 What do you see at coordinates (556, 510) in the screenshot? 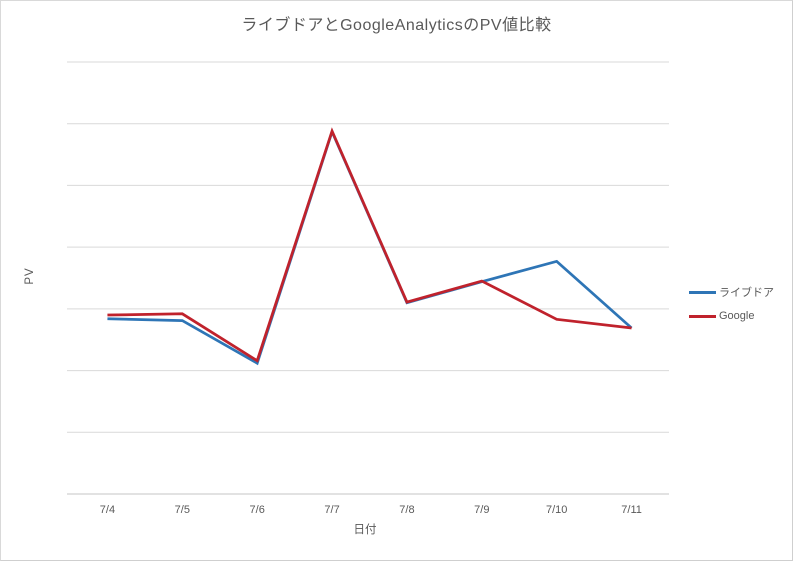
I see `x-tick-label: 7/10` at bounding box center [556, 510].